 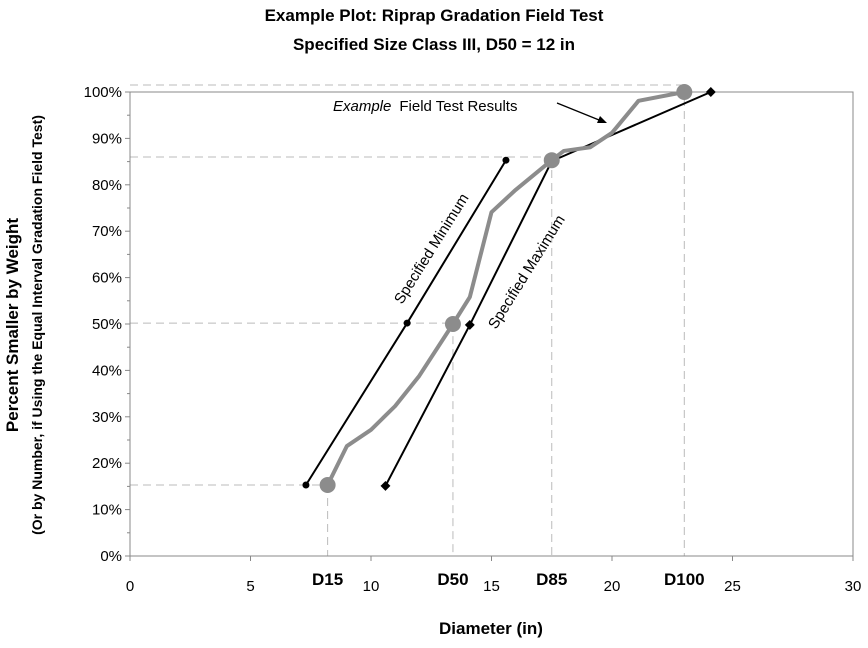 I want to click on x-tick-label: 25, so click(x=732, y=586).